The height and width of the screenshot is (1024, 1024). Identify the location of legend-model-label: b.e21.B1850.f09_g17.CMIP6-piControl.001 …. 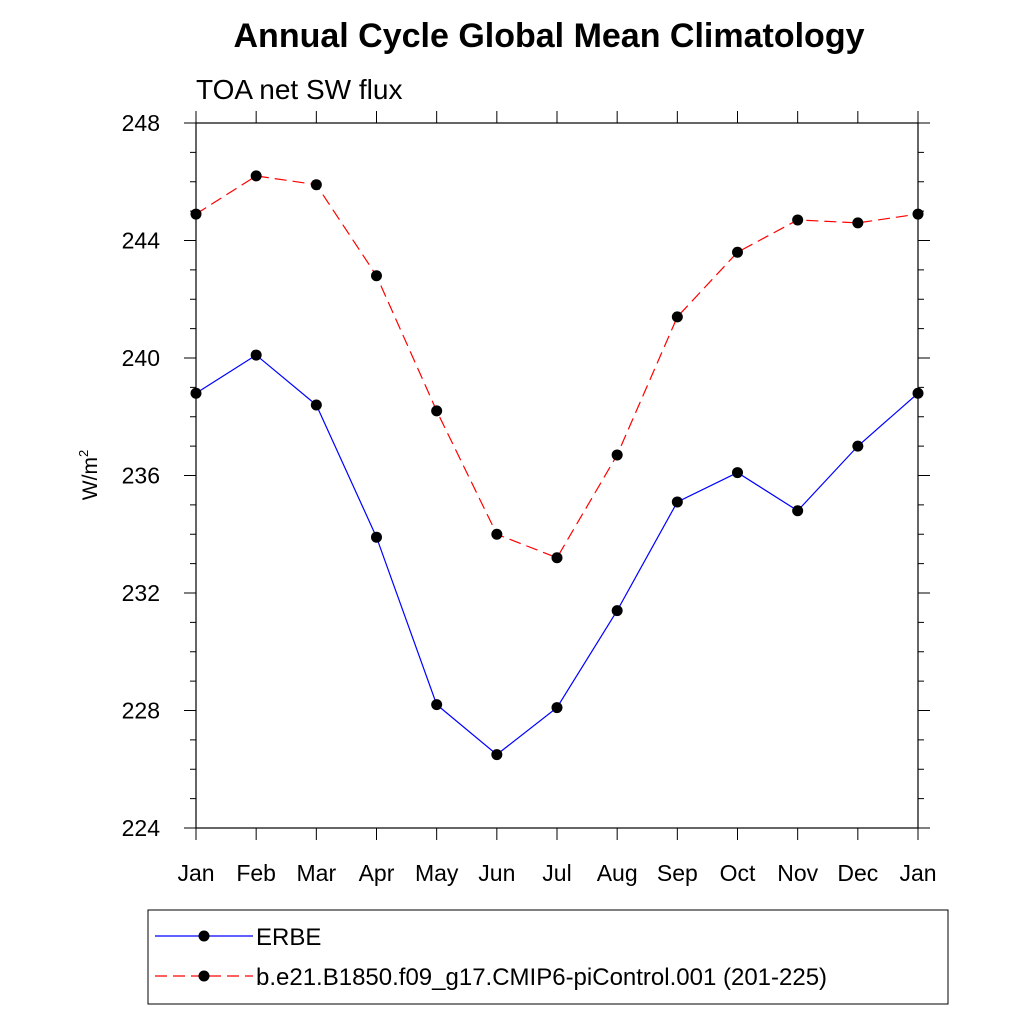
(541, 977).